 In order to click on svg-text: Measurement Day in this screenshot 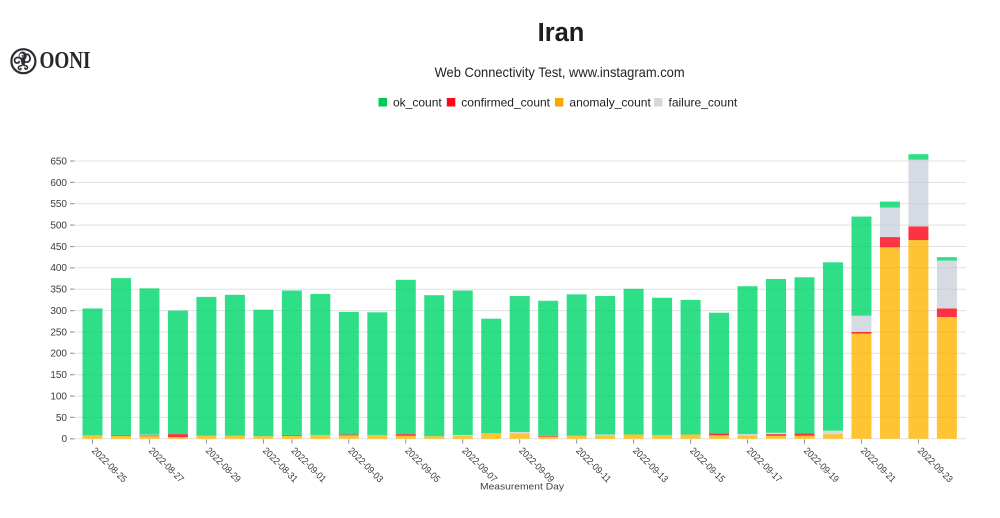, I will do `click(522, 487)`.